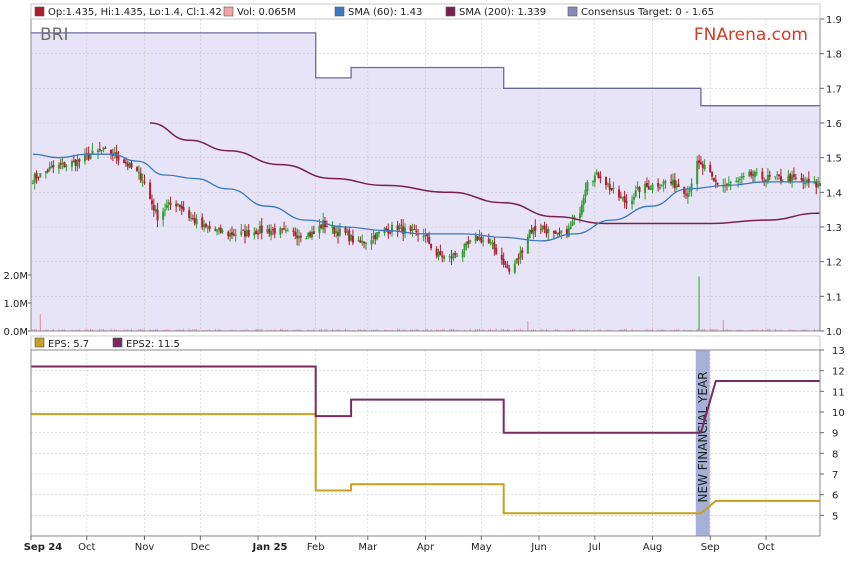 The width and height of the screenshot is (859, 570). Describe the element at coordinates (594, 547) in the screenshot. I see `x-tick-label: Jul` at that location.